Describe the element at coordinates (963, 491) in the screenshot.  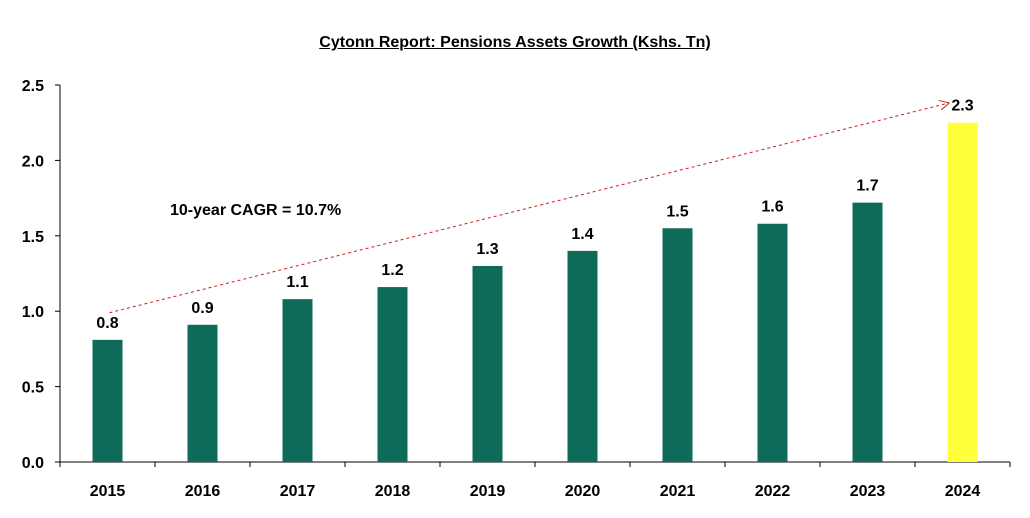
I see `x-tick-label: 2024` at that location.